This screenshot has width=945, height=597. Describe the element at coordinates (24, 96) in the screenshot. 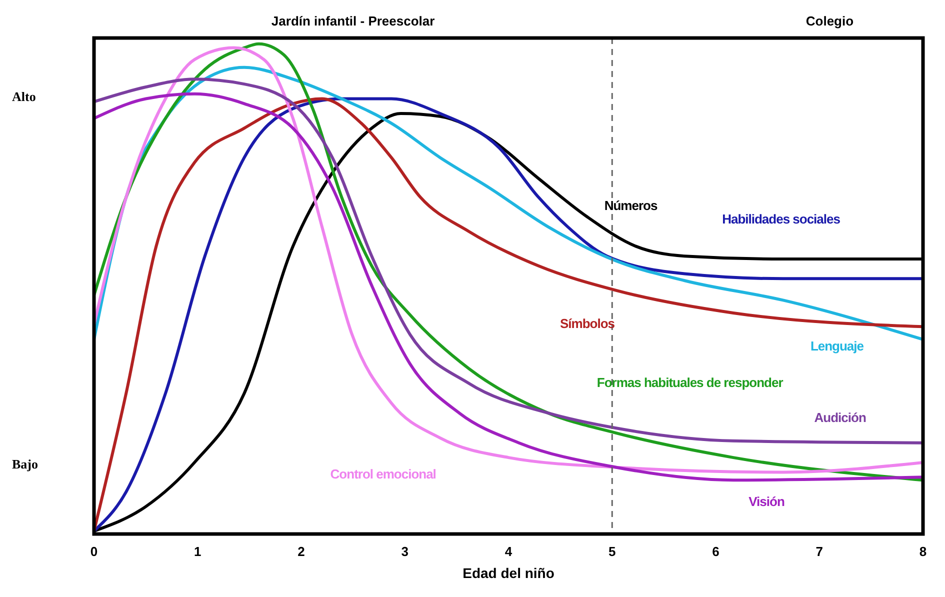

I see `text: Alto` at that location.